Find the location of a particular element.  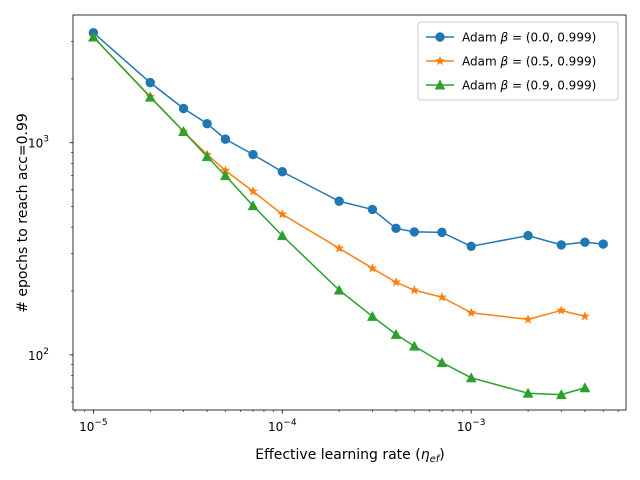

legend-label: Adam β = (0.5, 0.999) is located at coordinates (529, 62).